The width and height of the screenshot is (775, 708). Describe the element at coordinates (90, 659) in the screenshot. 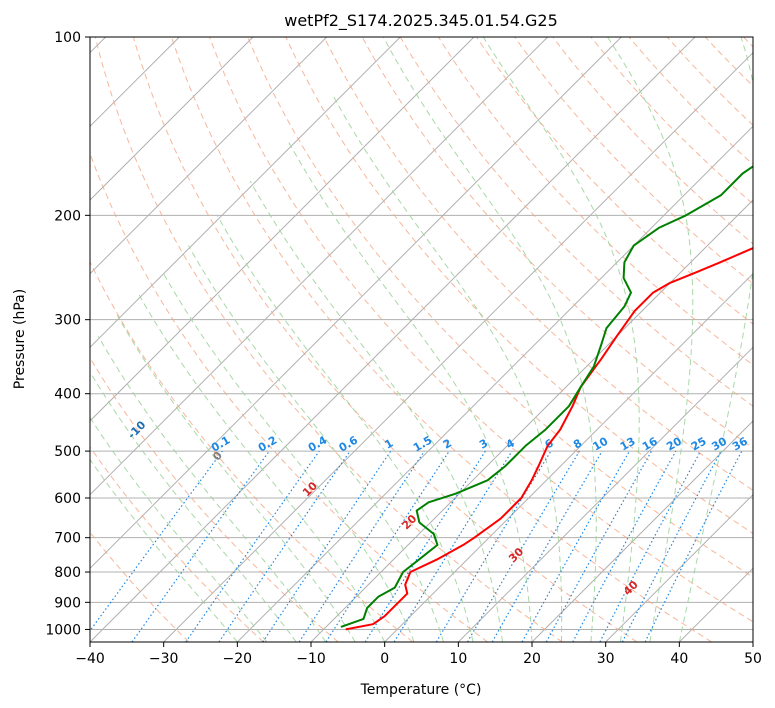

I see `x-tick-label: −40` at that location.